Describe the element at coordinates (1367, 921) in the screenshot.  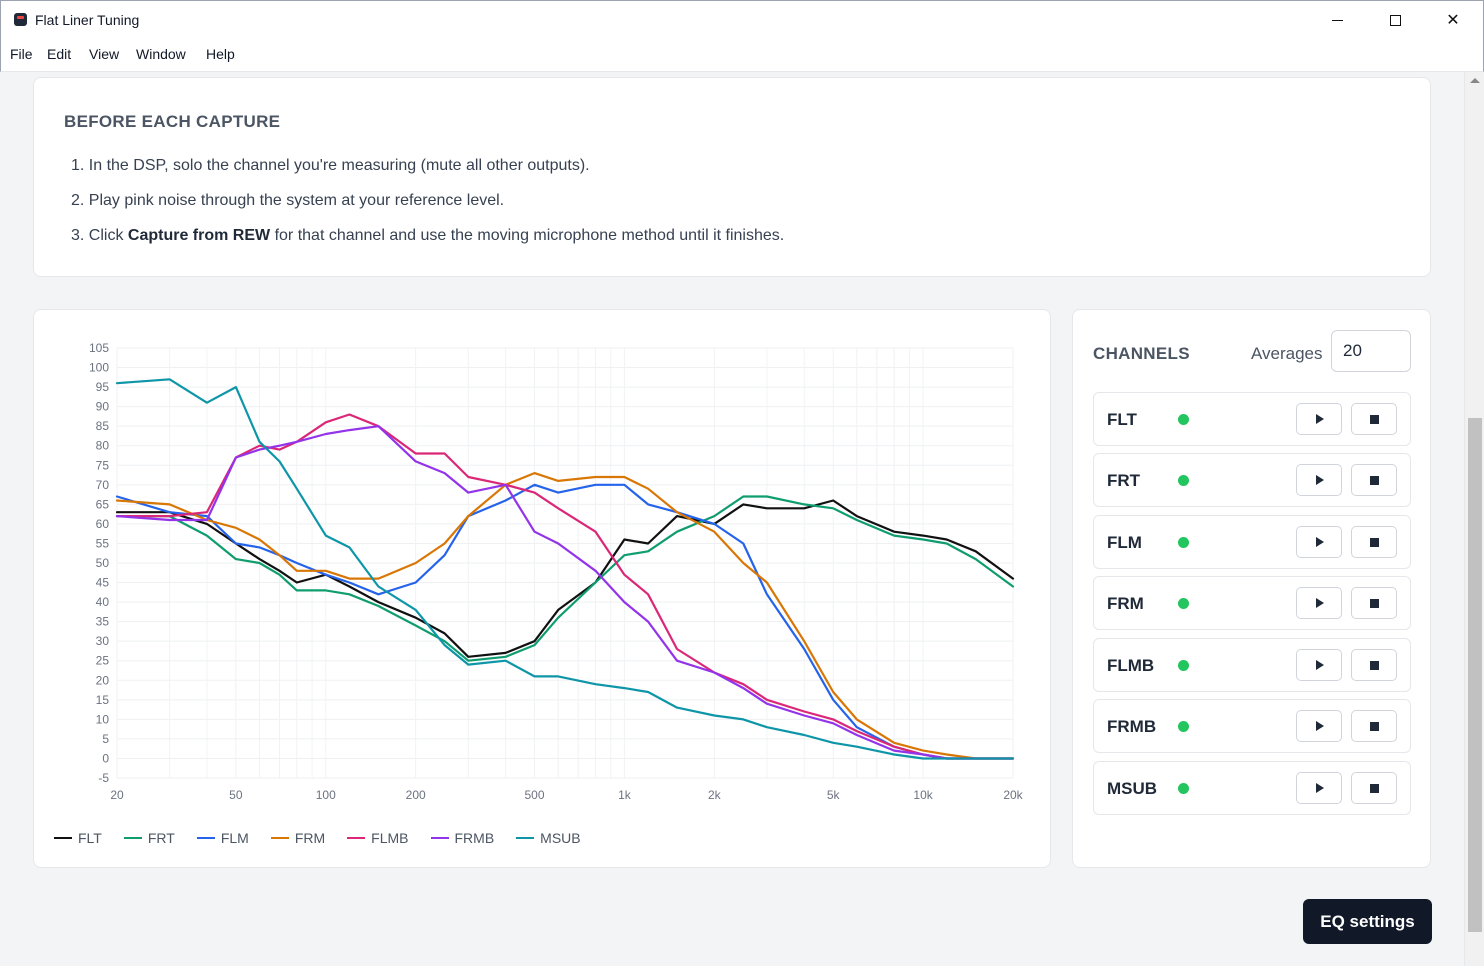
I see `eq-settings-button: EQ settings` at that location.